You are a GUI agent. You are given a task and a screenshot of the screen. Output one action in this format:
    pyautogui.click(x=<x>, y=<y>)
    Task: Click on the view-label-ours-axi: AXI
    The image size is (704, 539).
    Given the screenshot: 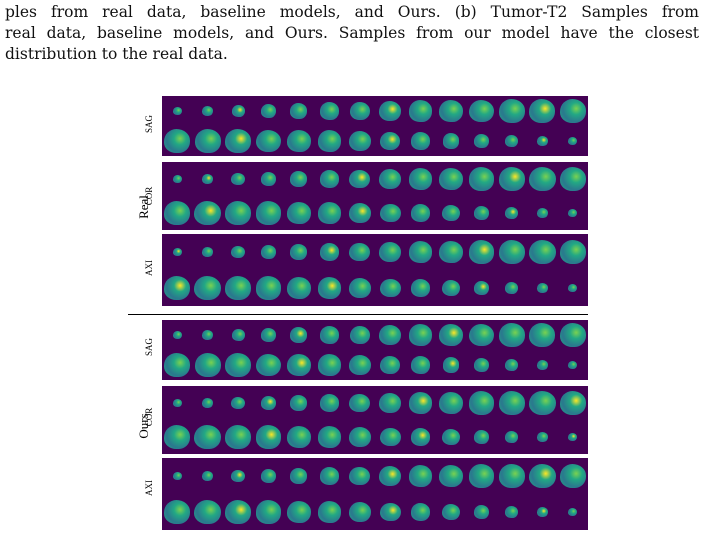 What is the action you would take?
    pyautogui.click(x=149, y=488)
    